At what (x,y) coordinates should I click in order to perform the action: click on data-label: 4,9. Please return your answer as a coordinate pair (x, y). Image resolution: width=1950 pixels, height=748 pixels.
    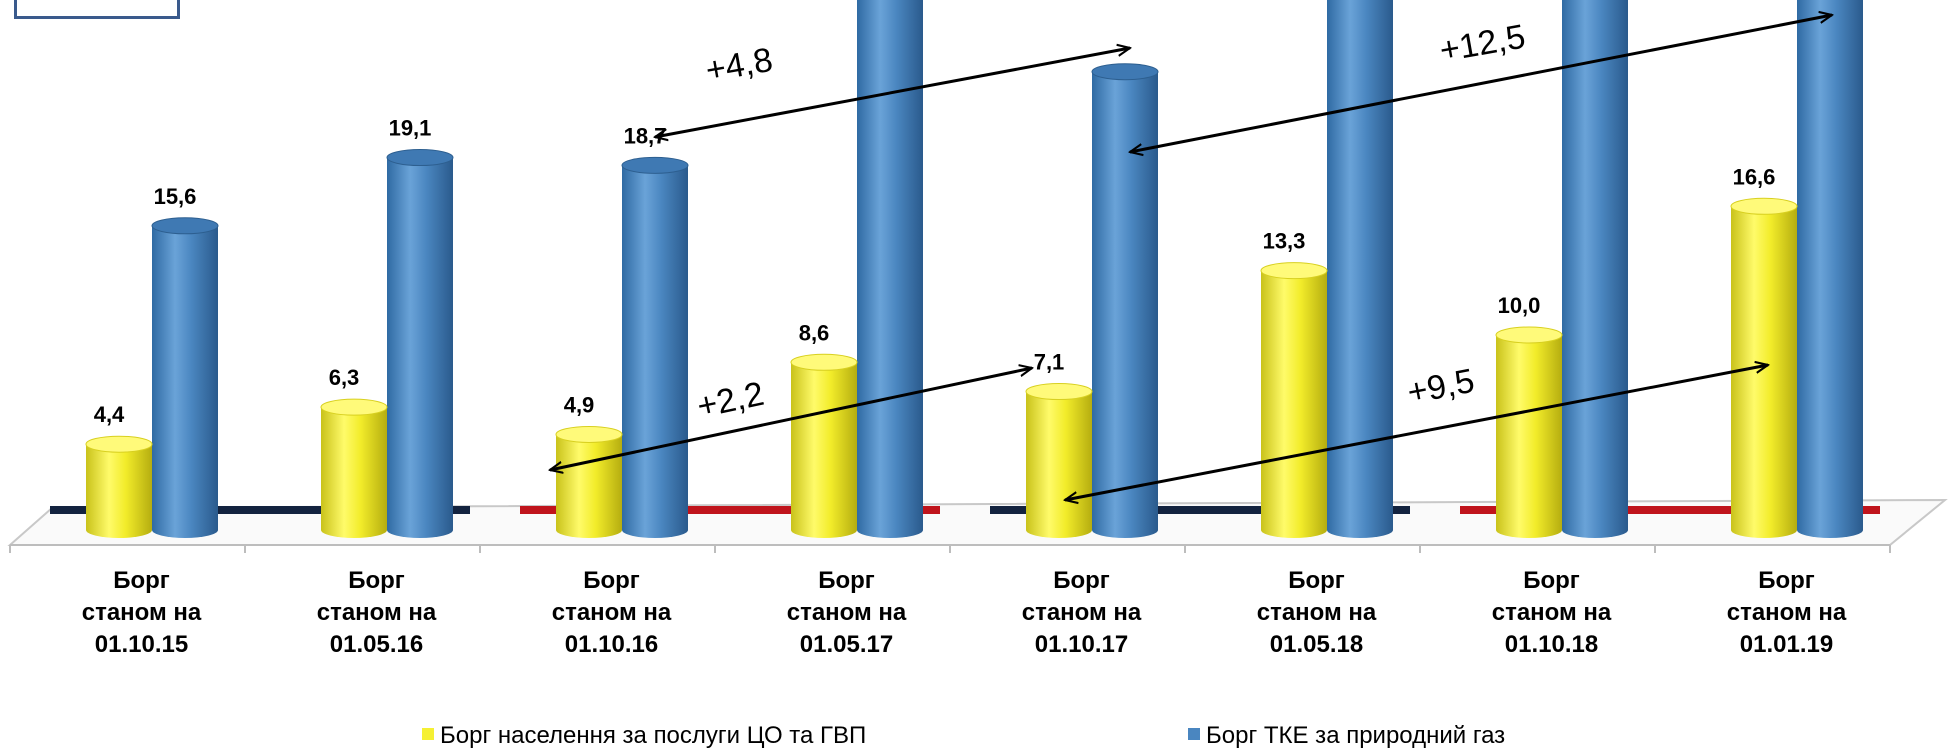
    Looking at the image, I should click on (579, 404).